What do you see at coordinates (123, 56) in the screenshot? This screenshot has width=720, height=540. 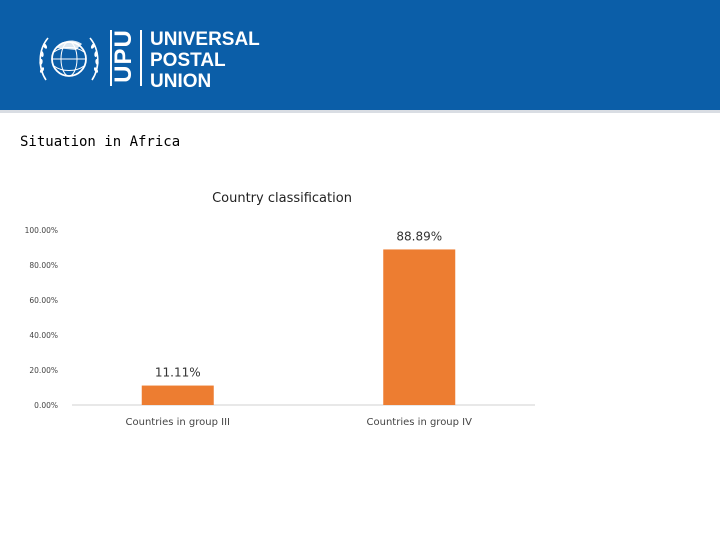 I see `org-acronym: UPU` at bounding box center [123, 56].